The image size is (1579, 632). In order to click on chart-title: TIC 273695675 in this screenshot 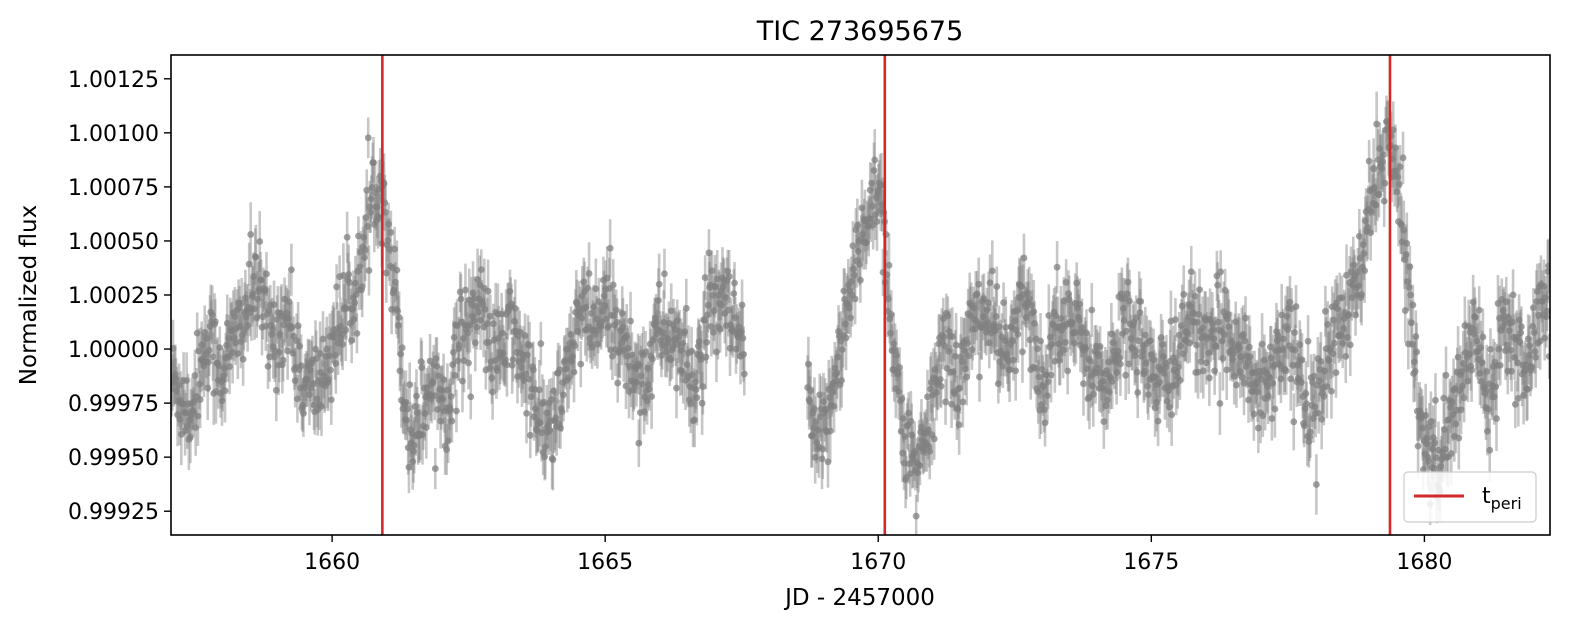, I will do `click(860, 31)`.